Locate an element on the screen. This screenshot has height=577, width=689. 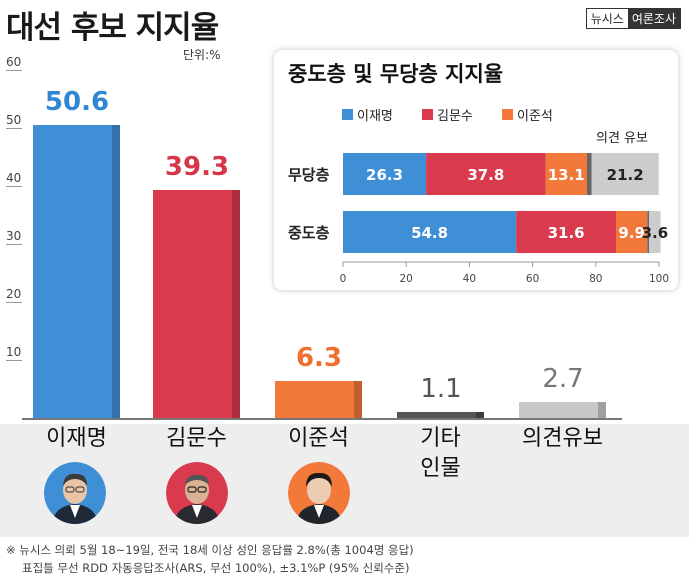
bar-value-label: 1.1 is located at coordinates (441, 388).